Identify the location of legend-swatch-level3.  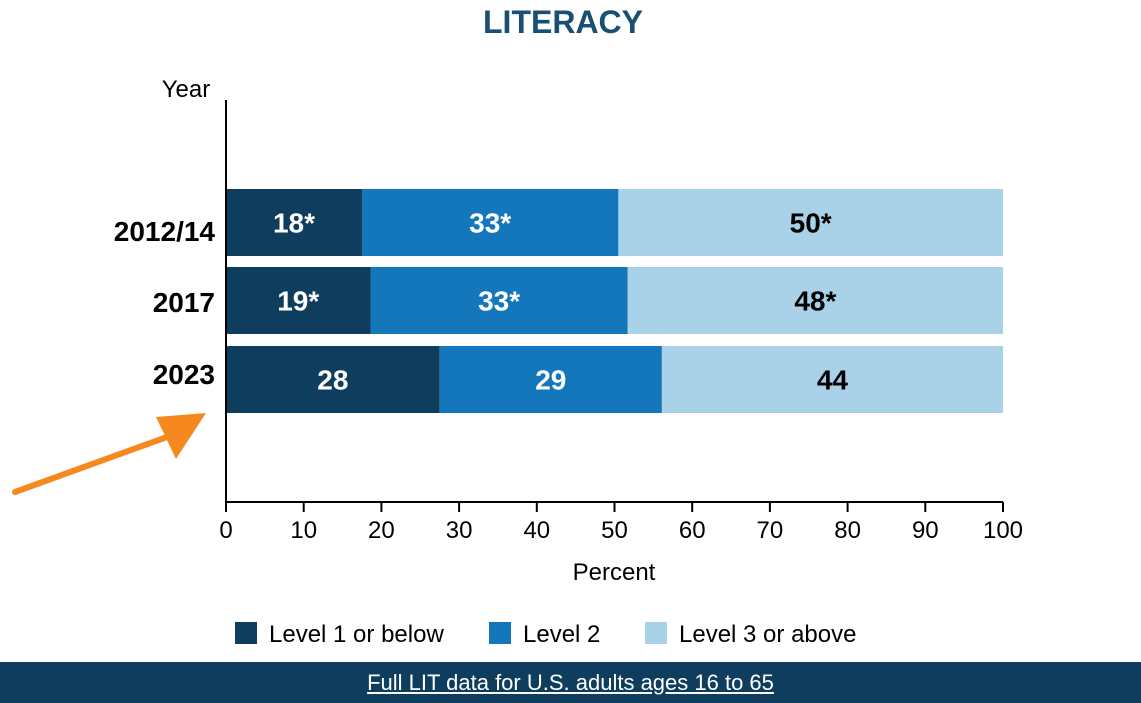
(656, 633).